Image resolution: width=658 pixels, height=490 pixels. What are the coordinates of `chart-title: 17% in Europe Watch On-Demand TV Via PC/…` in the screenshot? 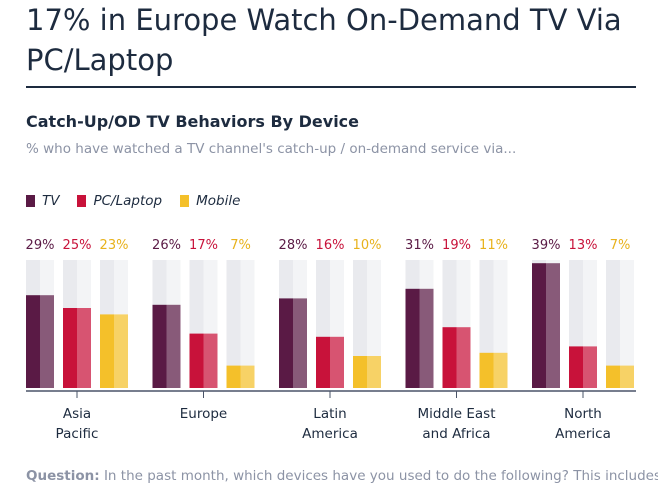 It's located at (324, 40).